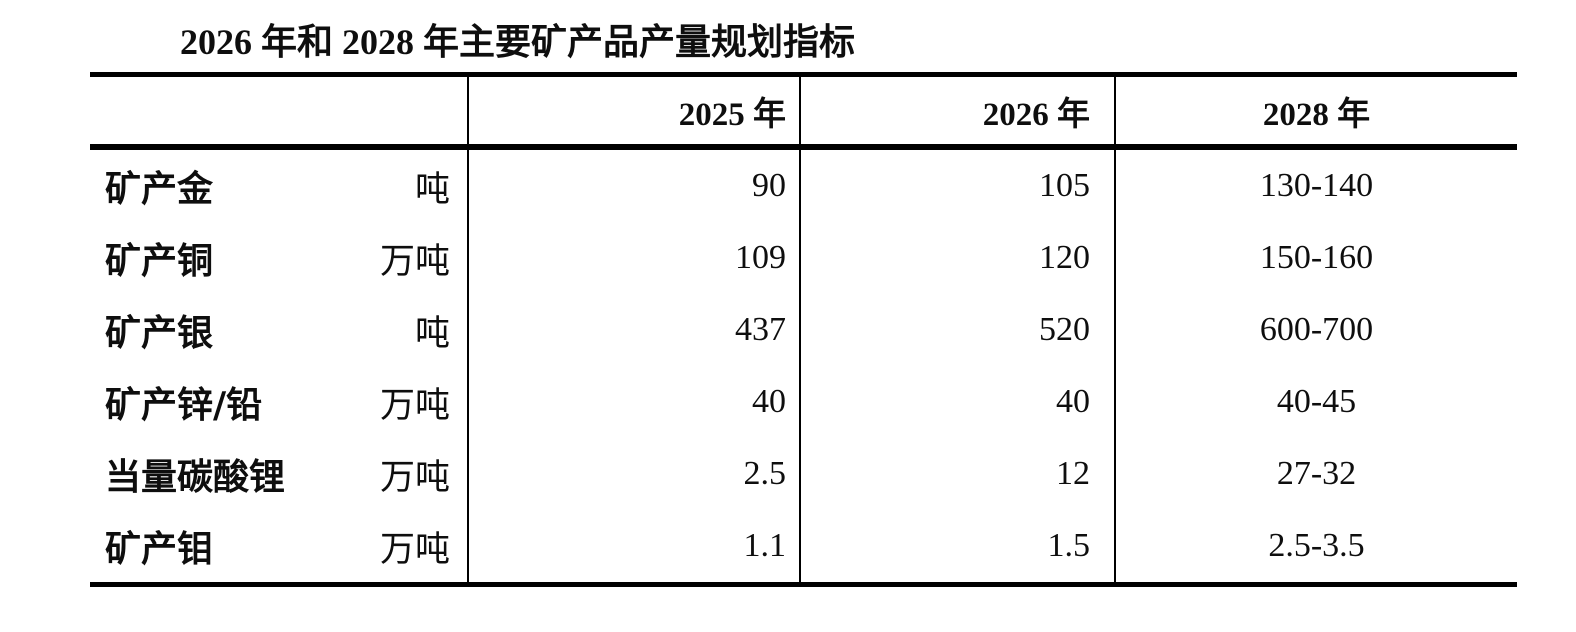 This screenshot has height=632, width=1576. I want to click on value-2026: 105, so click(956, 186).